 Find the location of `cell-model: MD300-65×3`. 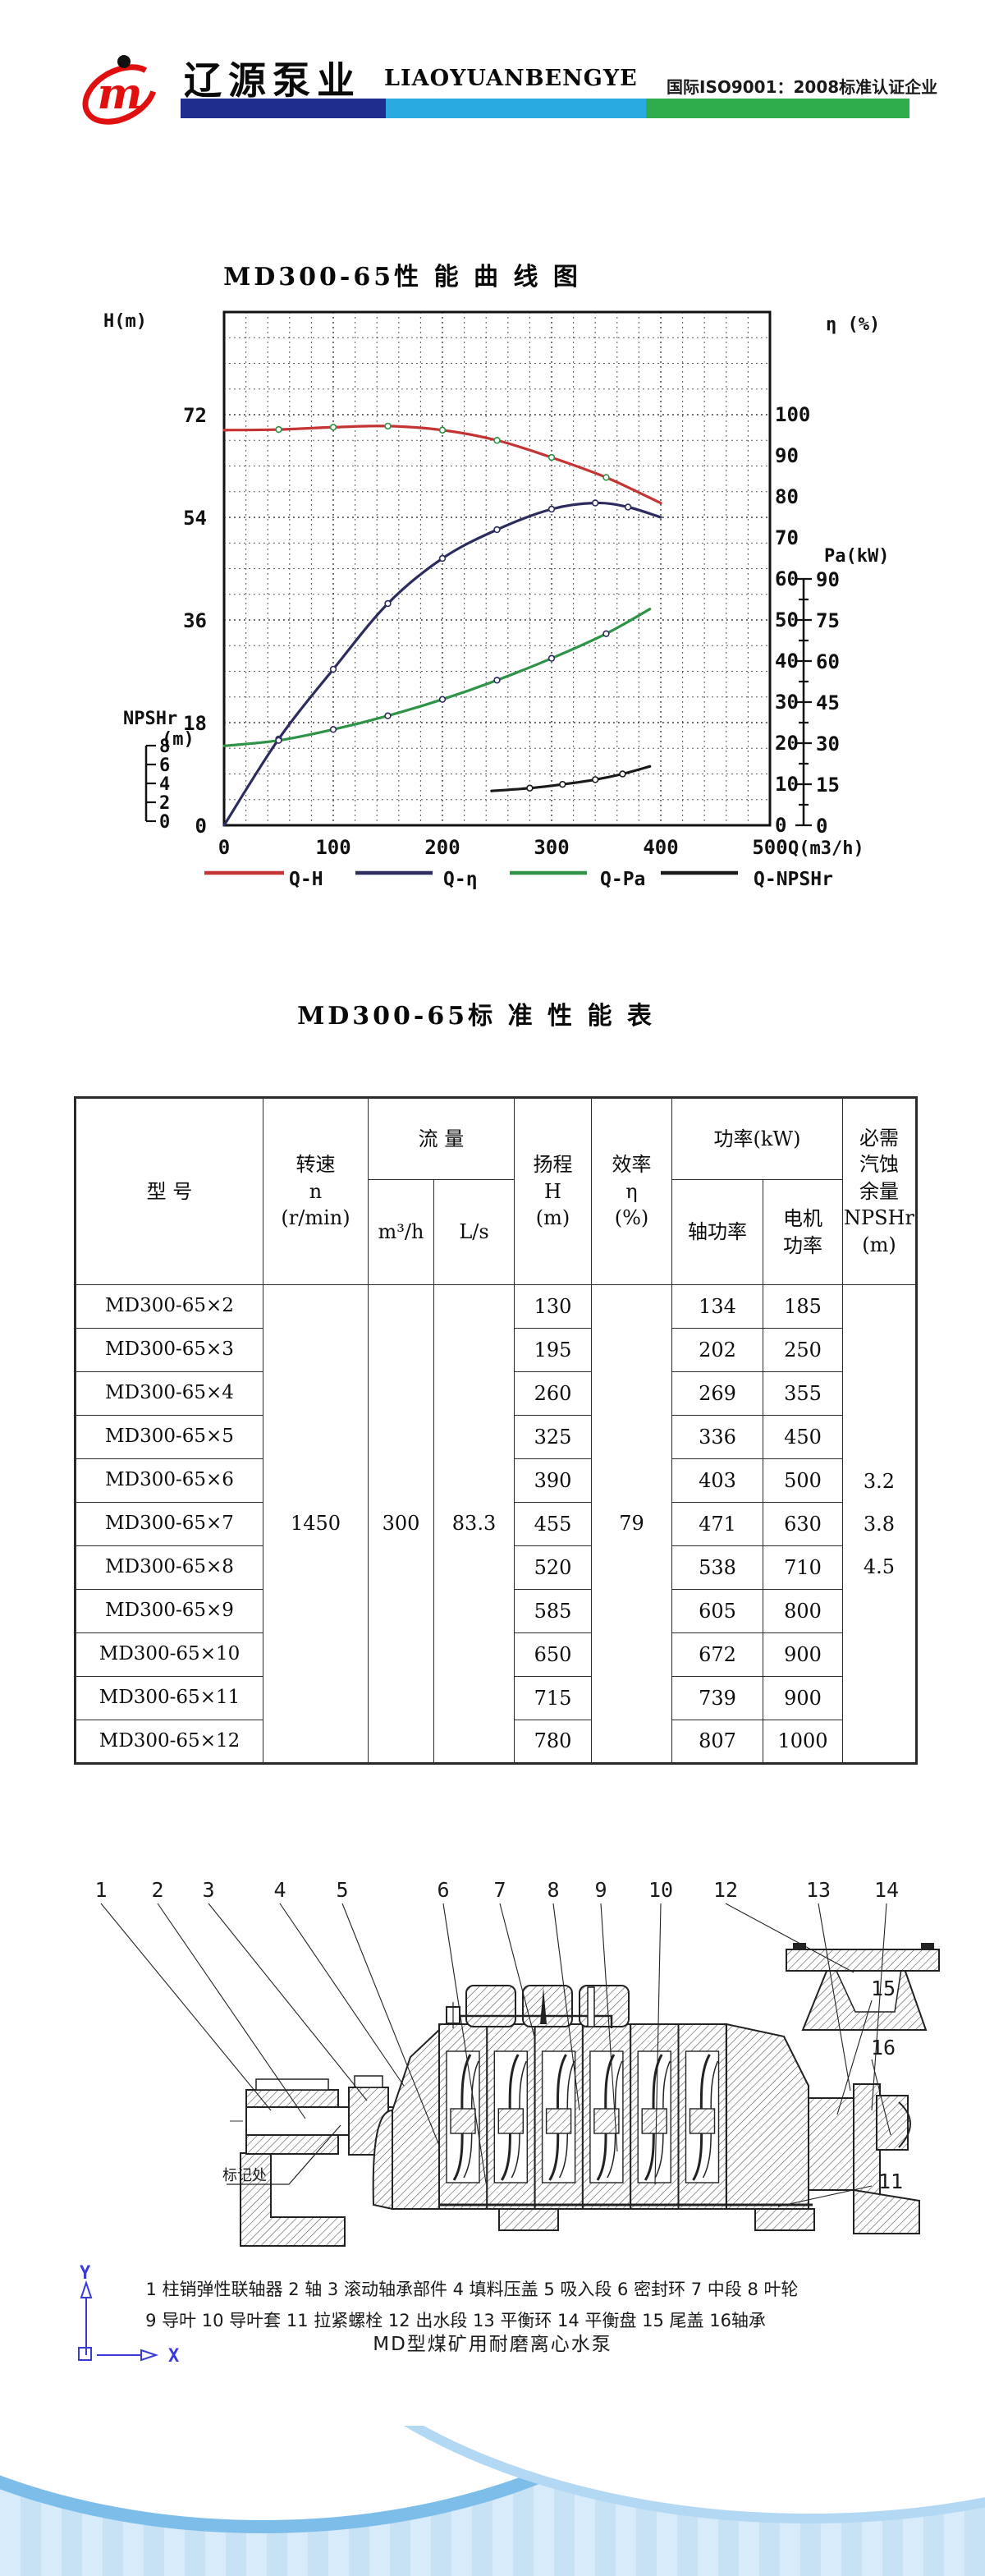

cell-model: MD300-65×3 is located at coordinates (169, 1350).